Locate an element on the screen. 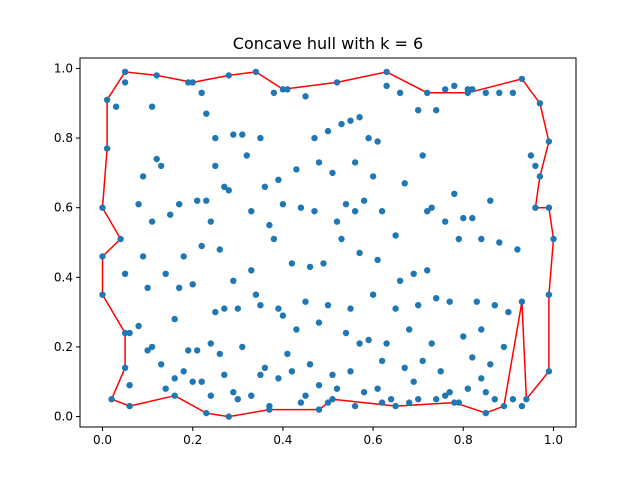 This screenshot has width=640, height=480. x-tick-label: 0.2 is located at coordinates (192, 440).